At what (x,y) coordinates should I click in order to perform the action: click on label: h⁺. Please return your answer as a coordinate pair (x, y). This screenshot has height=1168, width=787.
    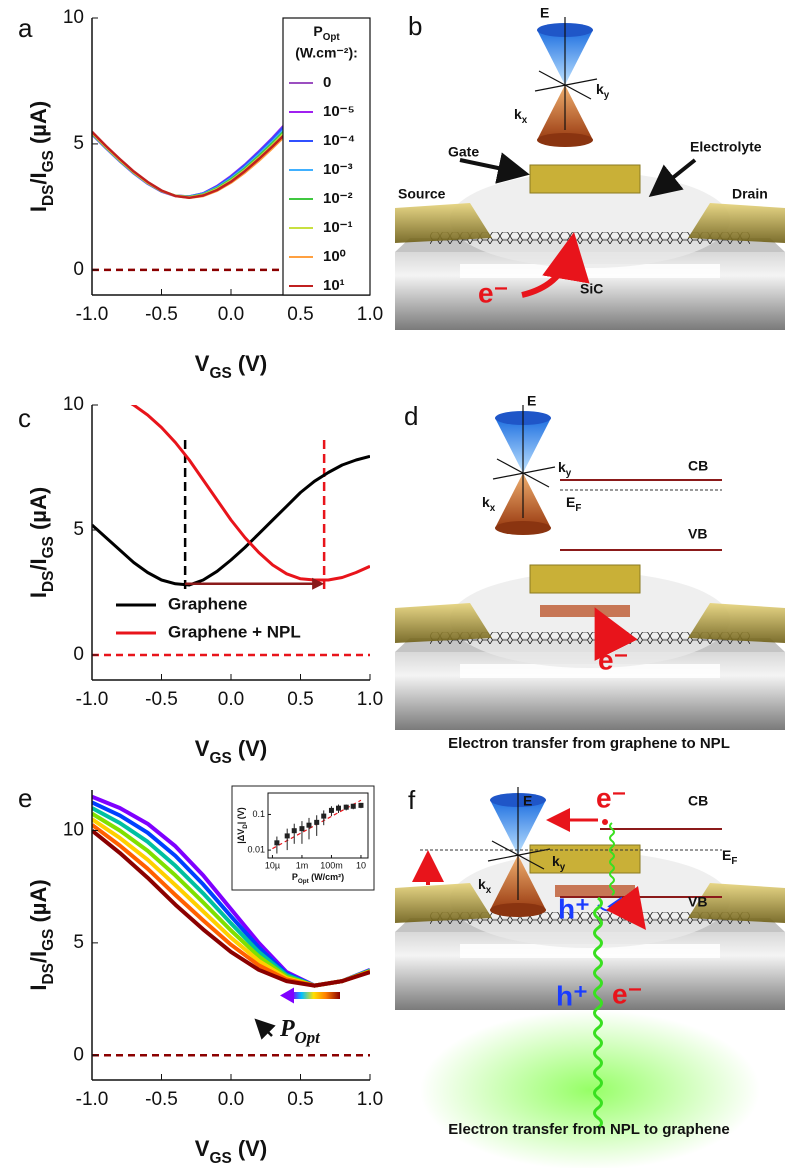
    Looking at the image, I should click on (574, 908).